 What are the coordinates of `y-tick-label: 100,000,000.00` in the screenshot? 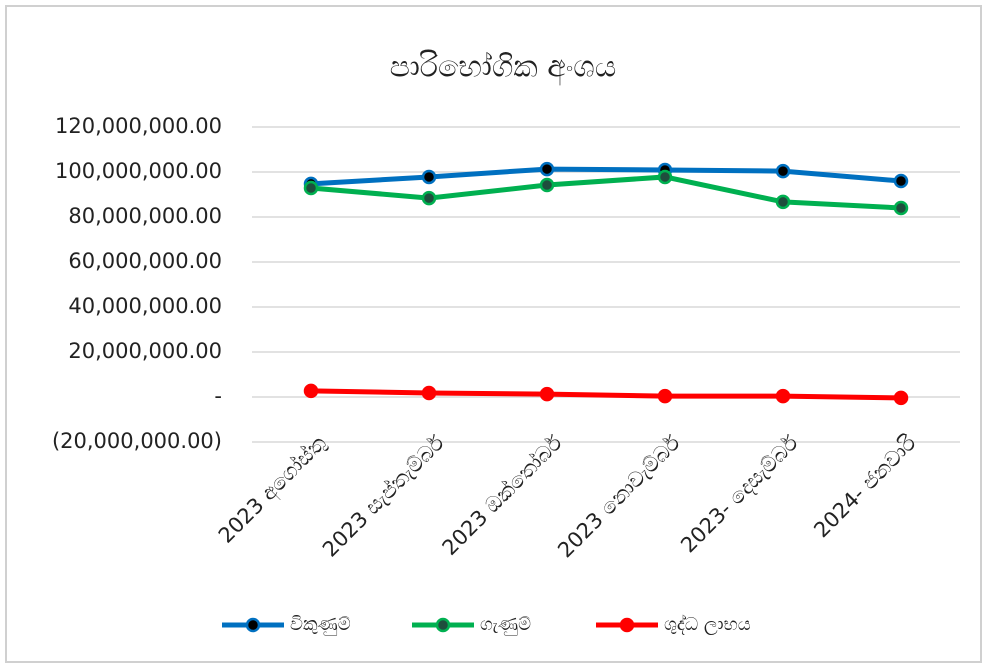 It's located at (138, 171).